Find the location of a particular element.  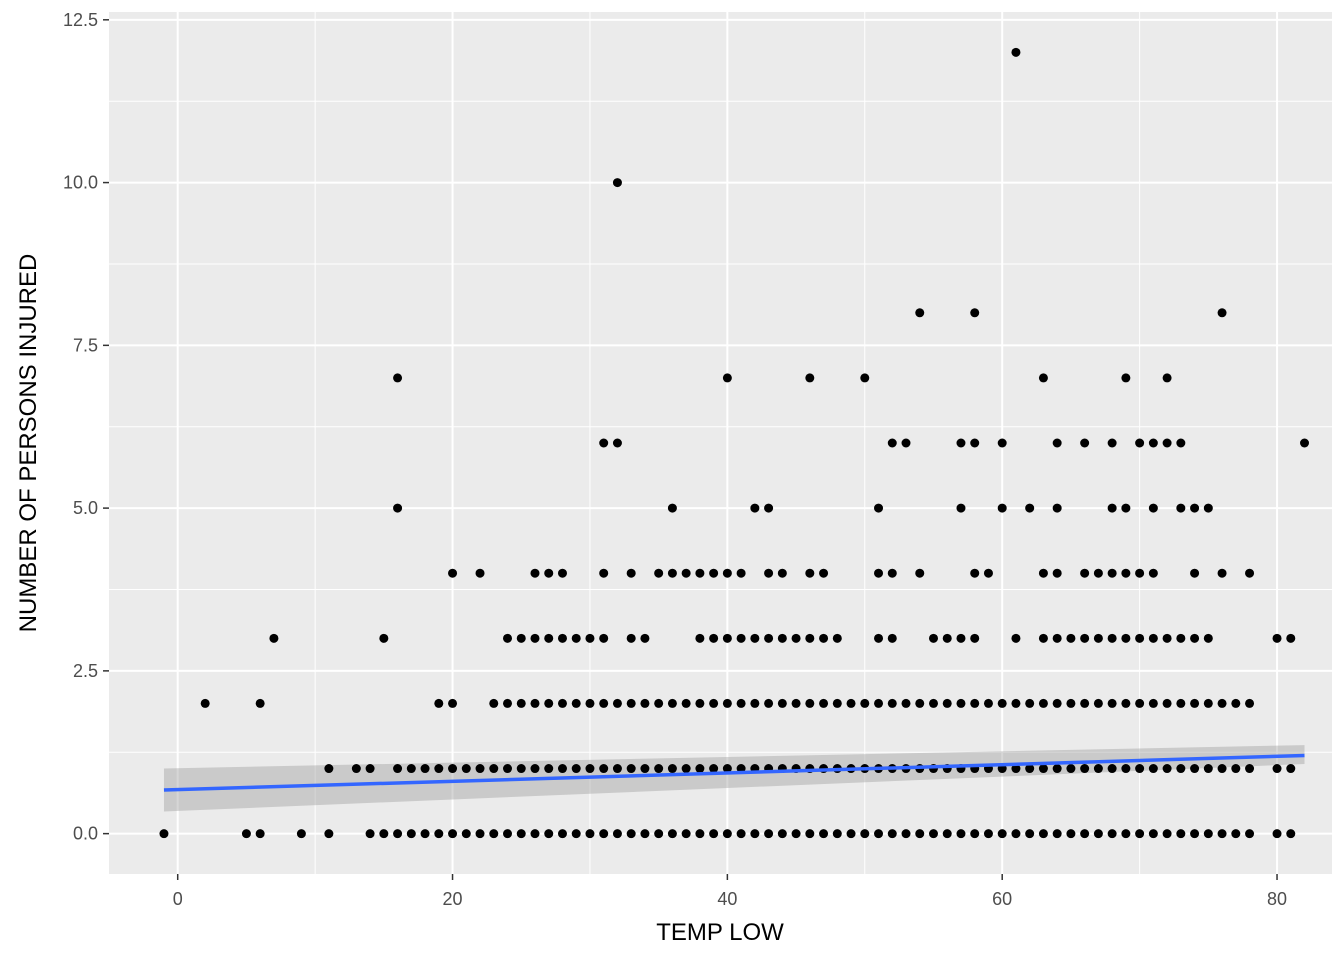

x-tick-label: 0 is located at coordinates (178, 899).